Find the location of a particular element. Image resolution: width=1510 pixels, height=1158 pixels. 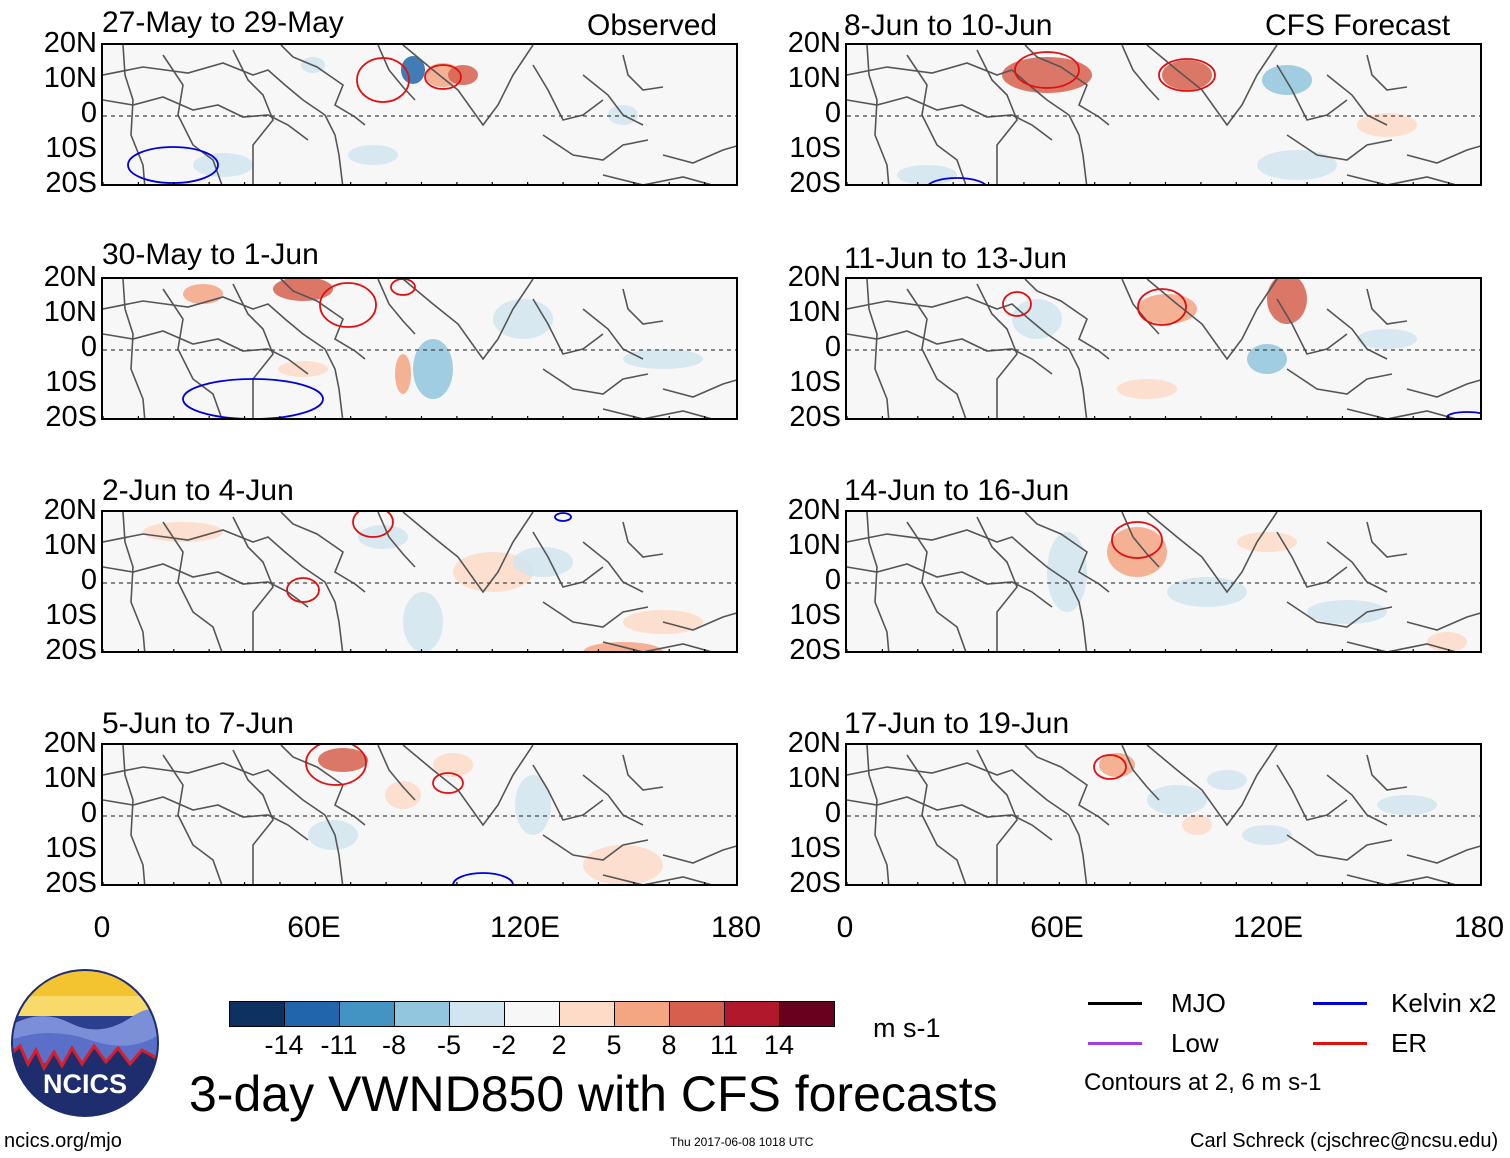

y-tick-label: 10S is located at coordinates (815, 848).